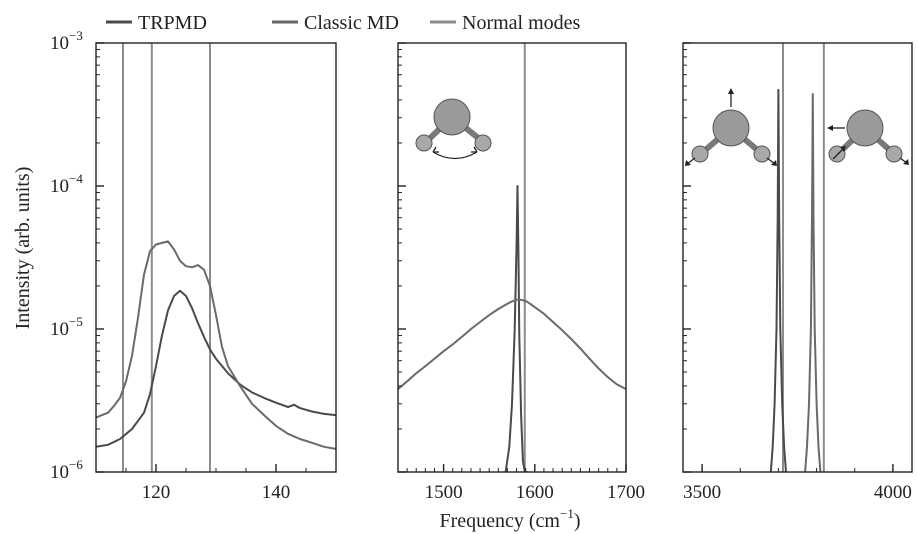 Image resolution: width=919 pixels, height=534 pixels. I want to click on x-tick-label: 120, so click(156, 492).